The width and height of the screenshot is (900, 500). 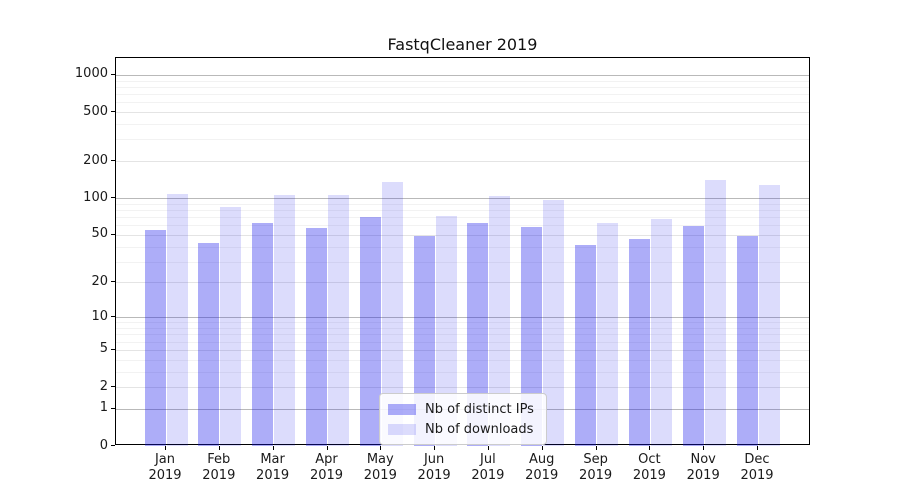 What do you see at coordinates (586, 345) in the screenshot?
I see `bar-distinct-ips-sep` at bounding box center [586, 345].